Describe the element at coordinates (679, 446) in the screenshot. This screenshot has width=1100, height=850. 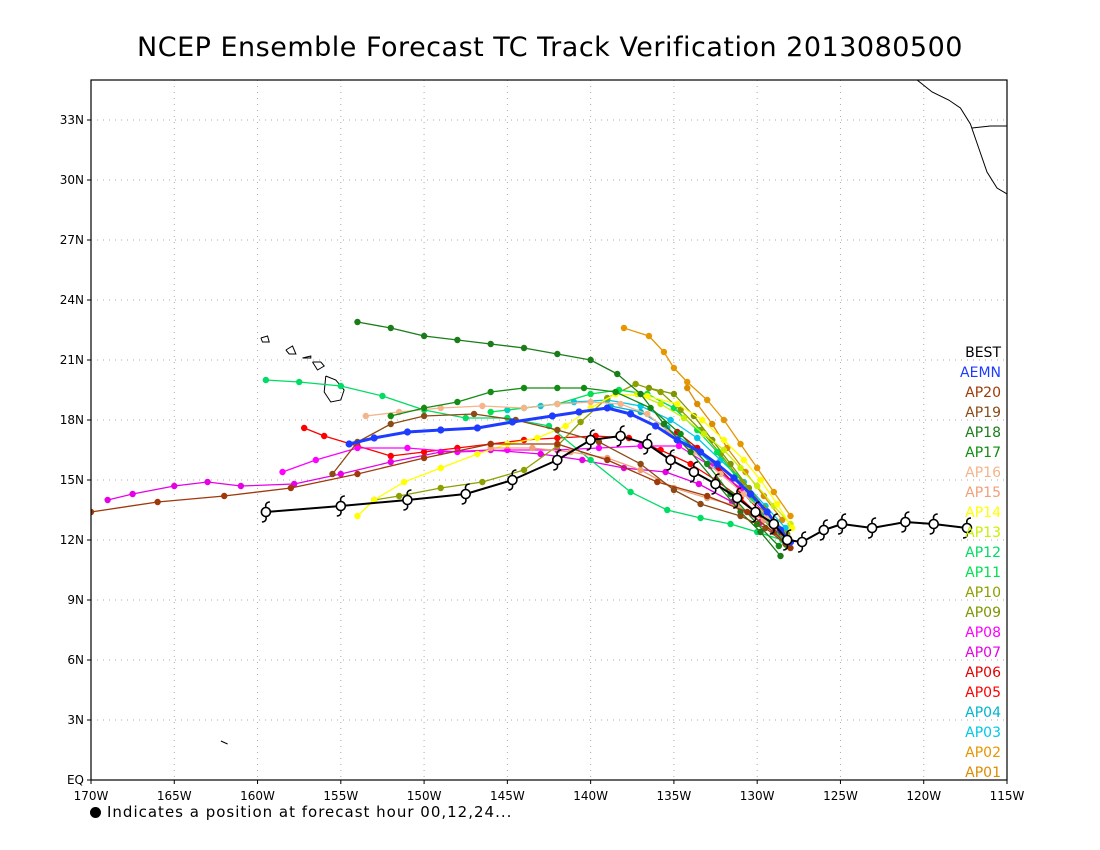
I see `track-point-ap08` at that location.